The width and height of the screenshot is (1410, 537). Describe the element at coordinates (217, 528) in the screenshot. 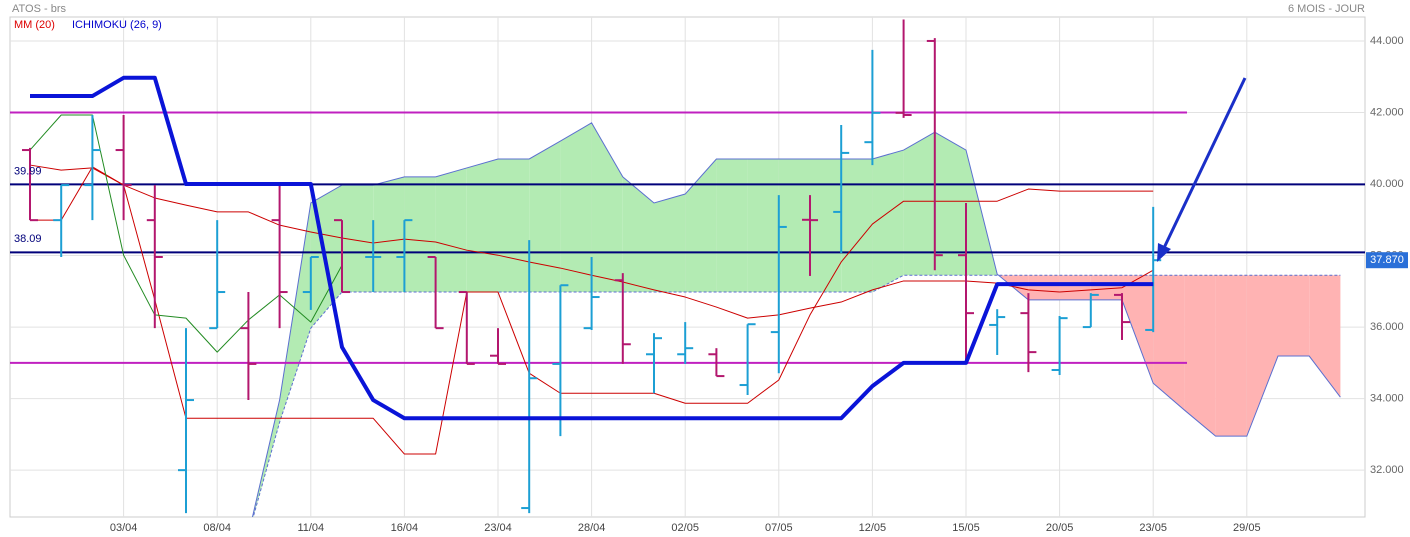

I see `x-tick-label: 08/04` at that location.